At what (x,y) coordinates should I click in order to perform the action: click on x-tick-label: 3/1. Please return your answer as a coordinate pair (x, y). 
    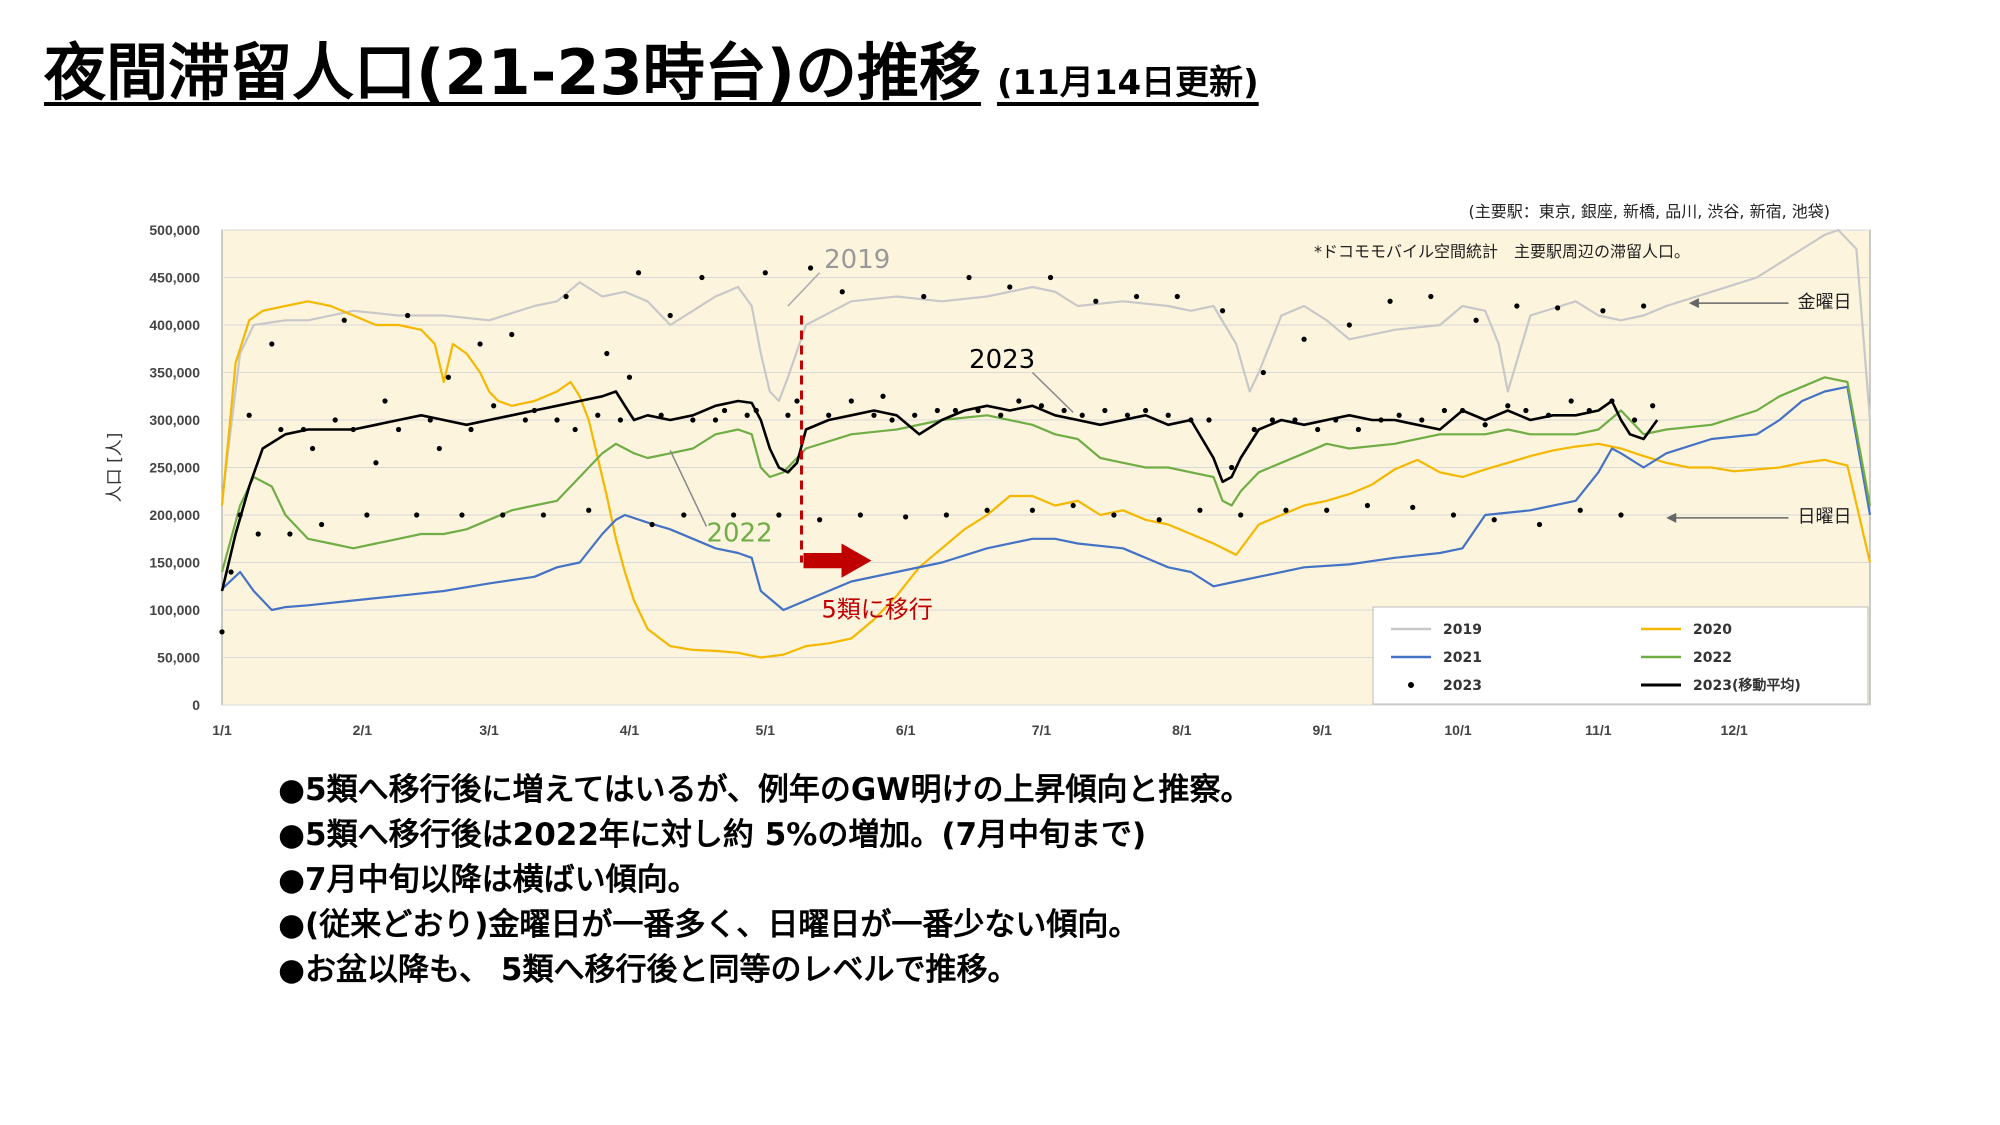
    Looking at the image, I should click on (489, 730).